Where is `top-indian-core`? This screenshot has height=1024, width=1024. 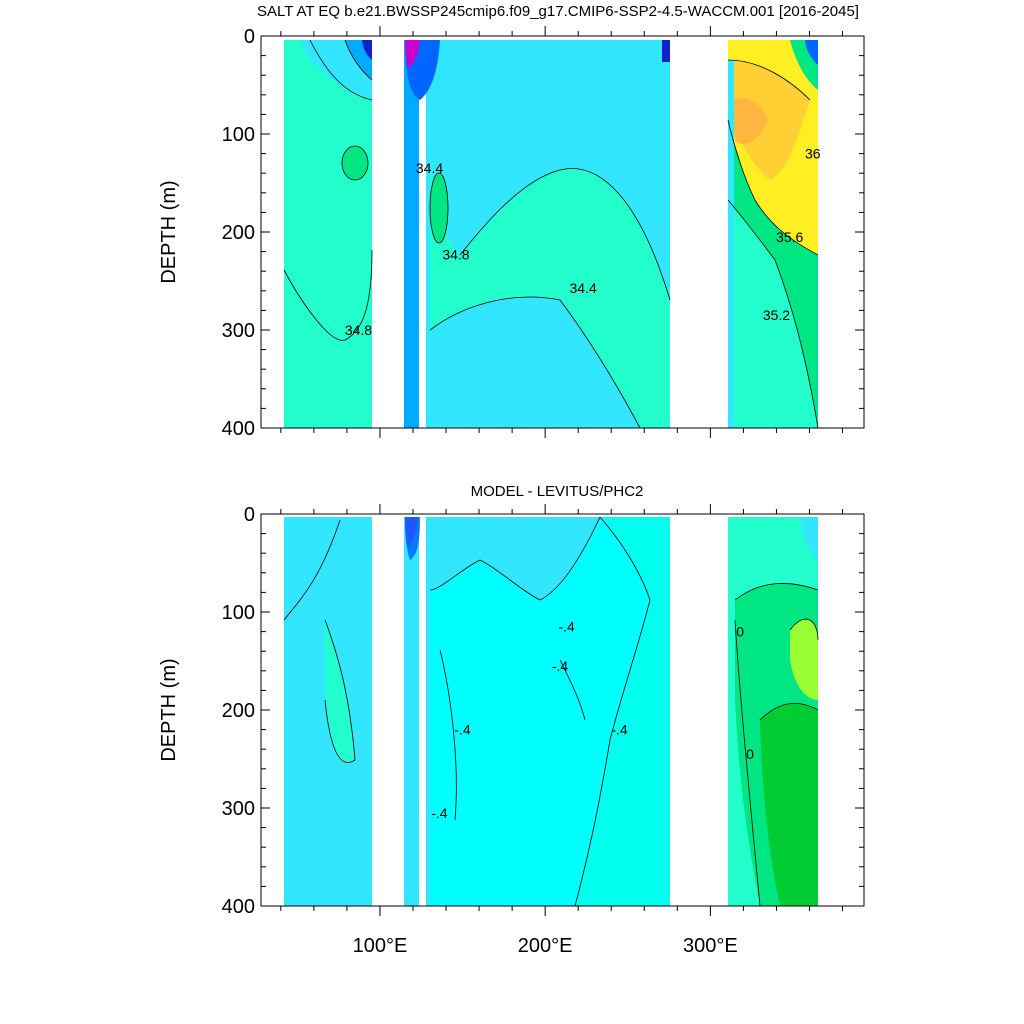
top-indian-core is located at coordinates (367, 50).